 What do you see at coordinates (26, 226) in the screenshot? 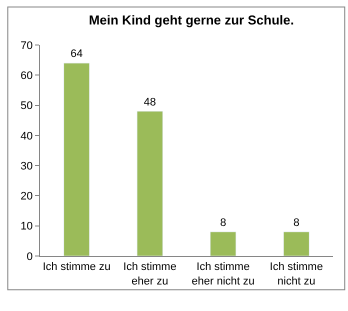
I see `y-tick-label: 10` at bounding box center [26, 226].